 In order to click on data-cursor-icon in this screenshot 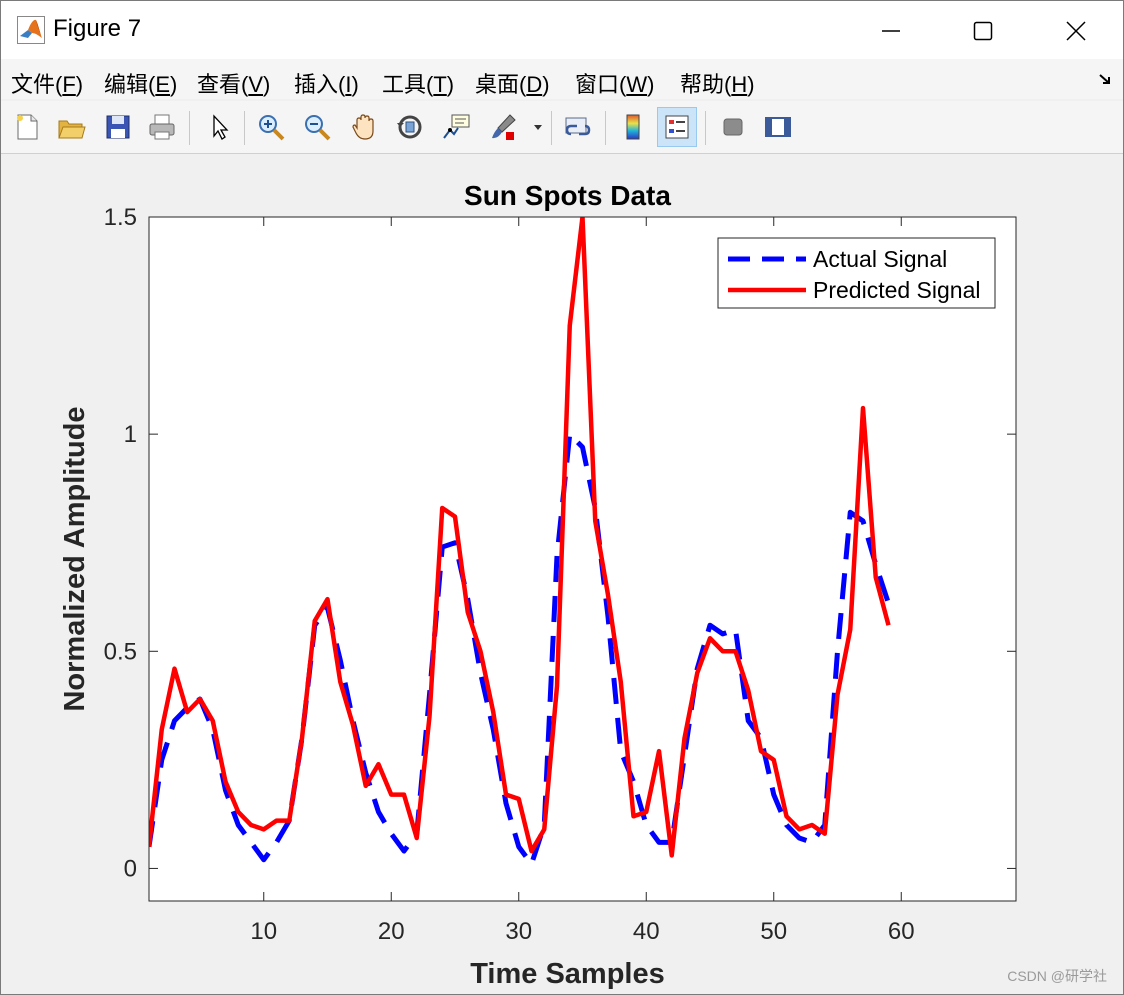, I will do `click(456, 126)`.